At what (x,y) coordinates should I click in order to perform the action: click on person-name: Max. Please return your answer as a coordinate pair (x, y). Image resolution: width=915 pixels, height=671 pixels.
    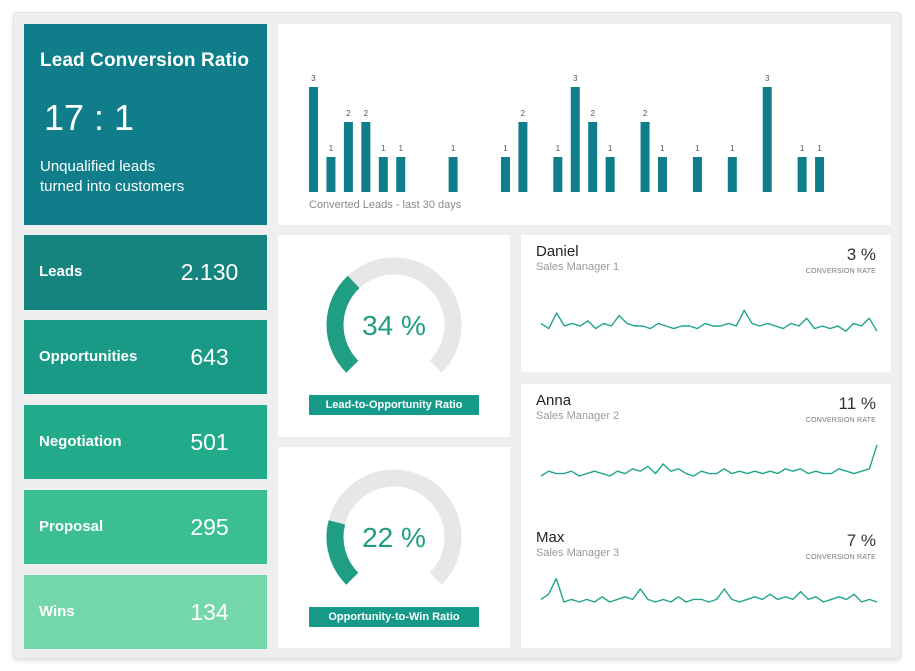
    Looking at the image, I should click on (550, 537).